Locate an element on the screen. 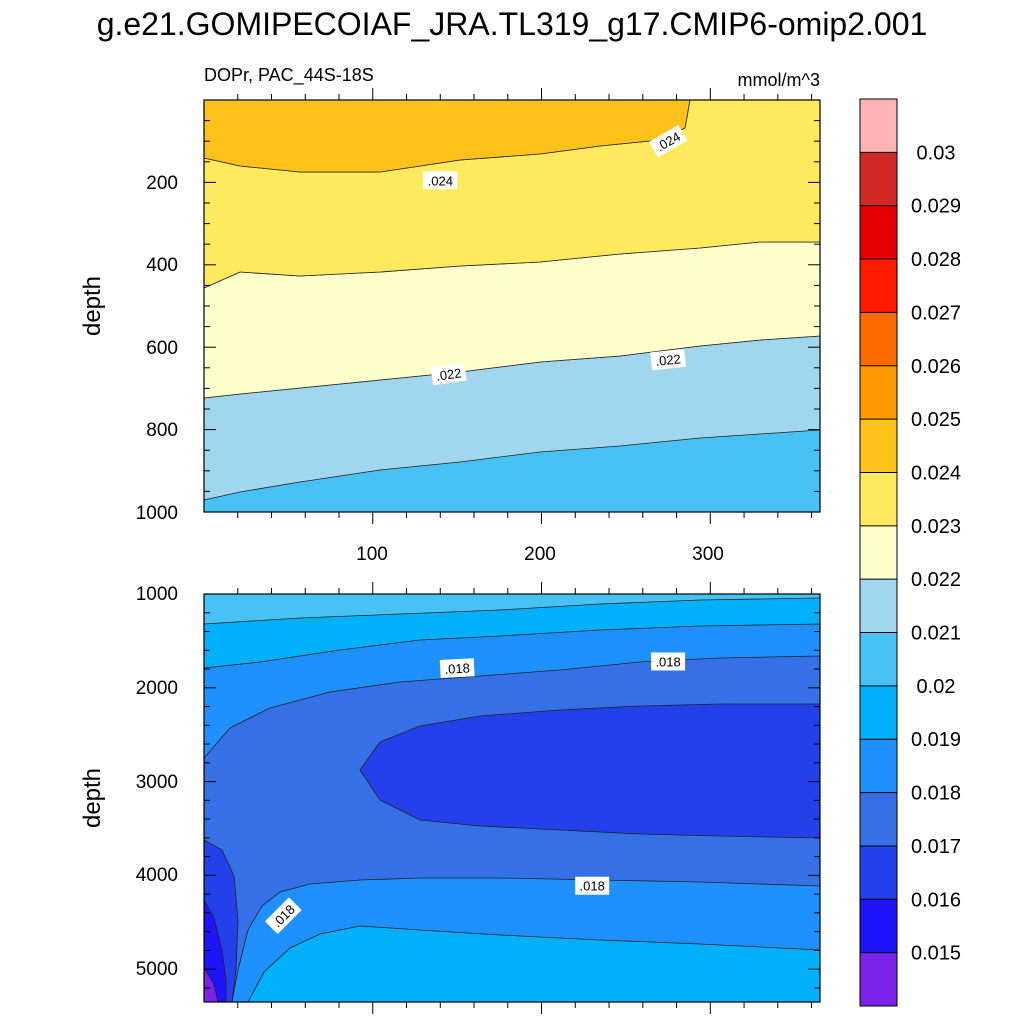  lower-ytick-label: 5000 is located at coordinates (157, 969).